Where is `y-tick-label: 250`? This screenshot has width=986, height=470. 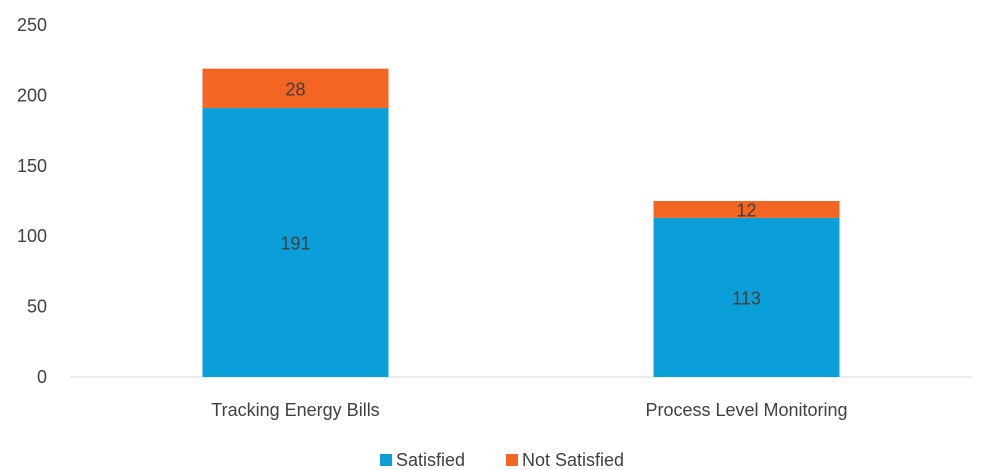 y-tick-label: 250 is located at coordinates (32, 25).